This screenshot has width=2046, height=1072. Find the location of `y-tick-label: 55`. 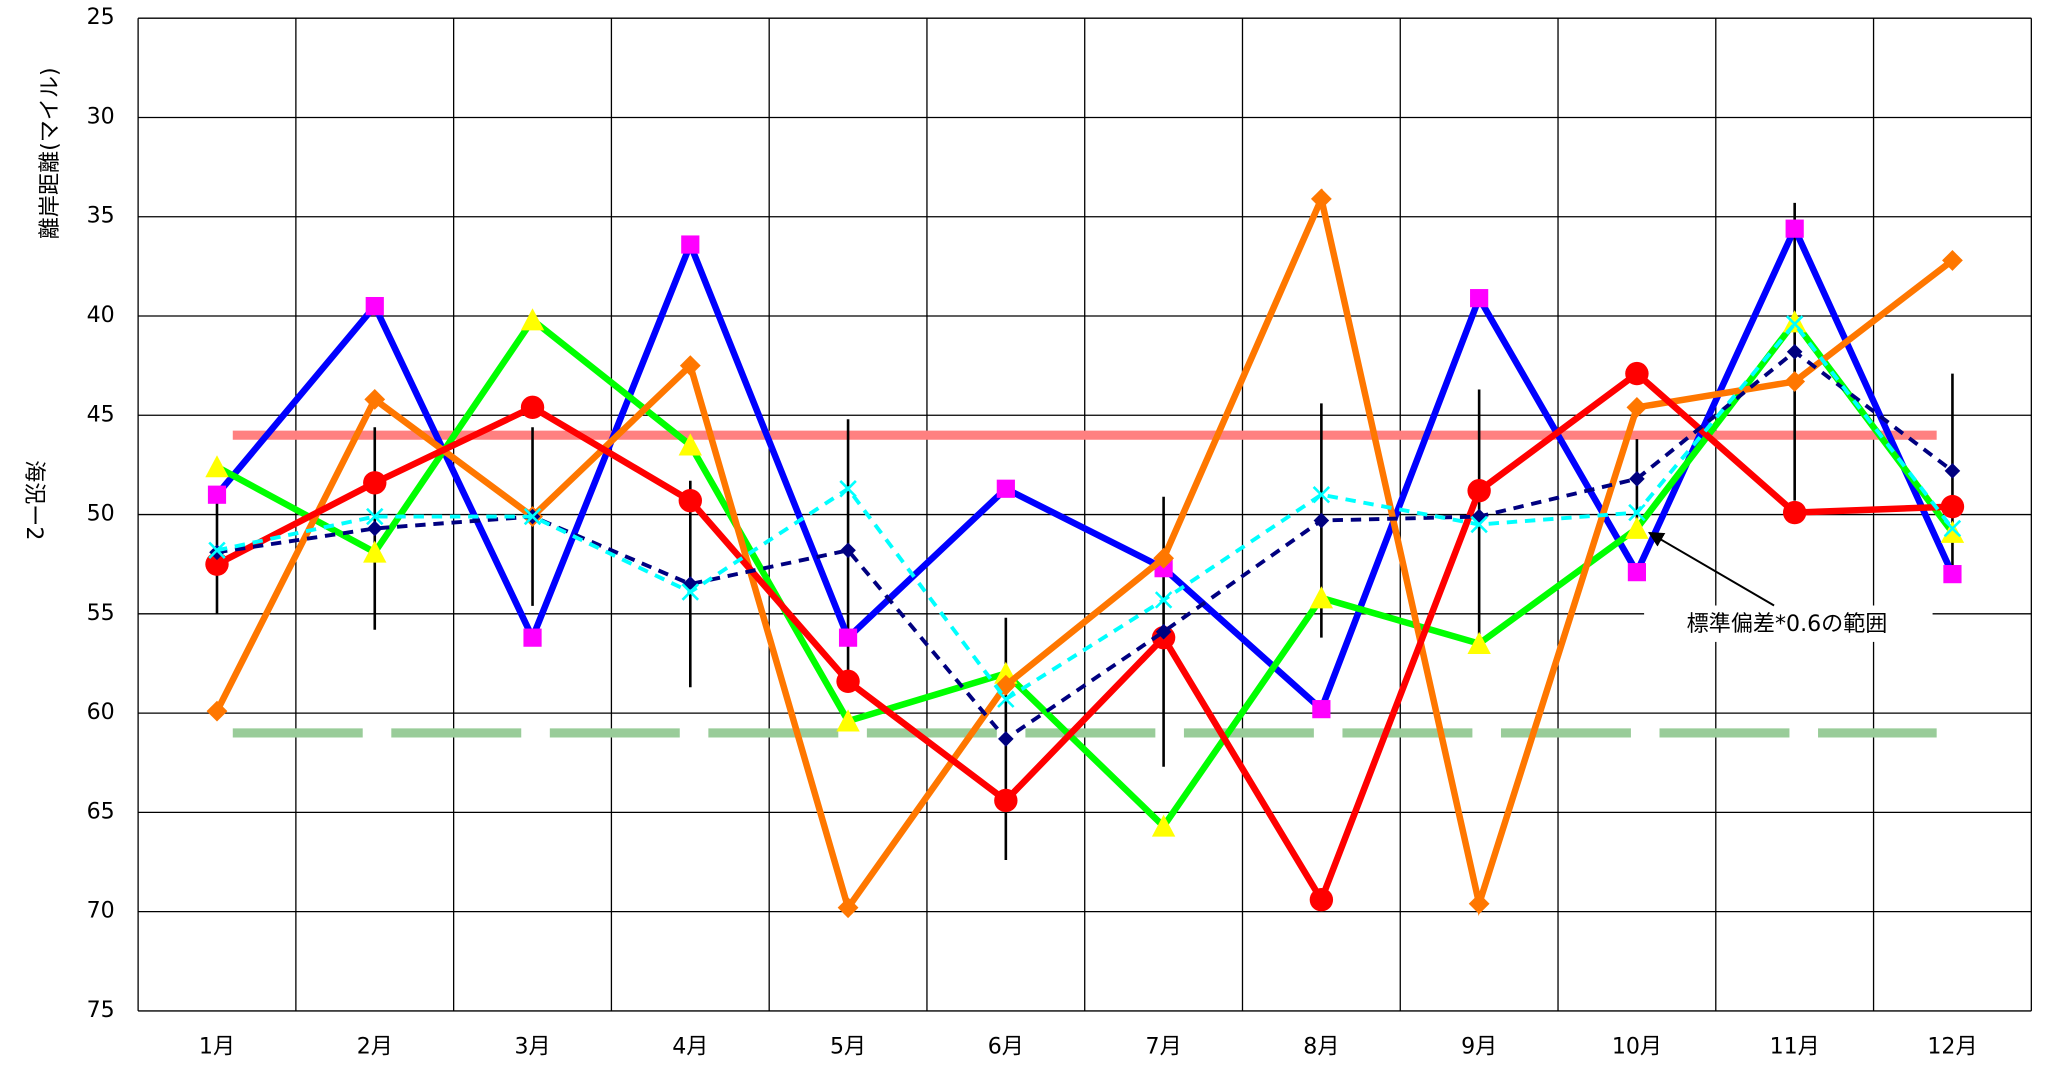

y-tick-label: 55 is located at coordinates (101, 613).